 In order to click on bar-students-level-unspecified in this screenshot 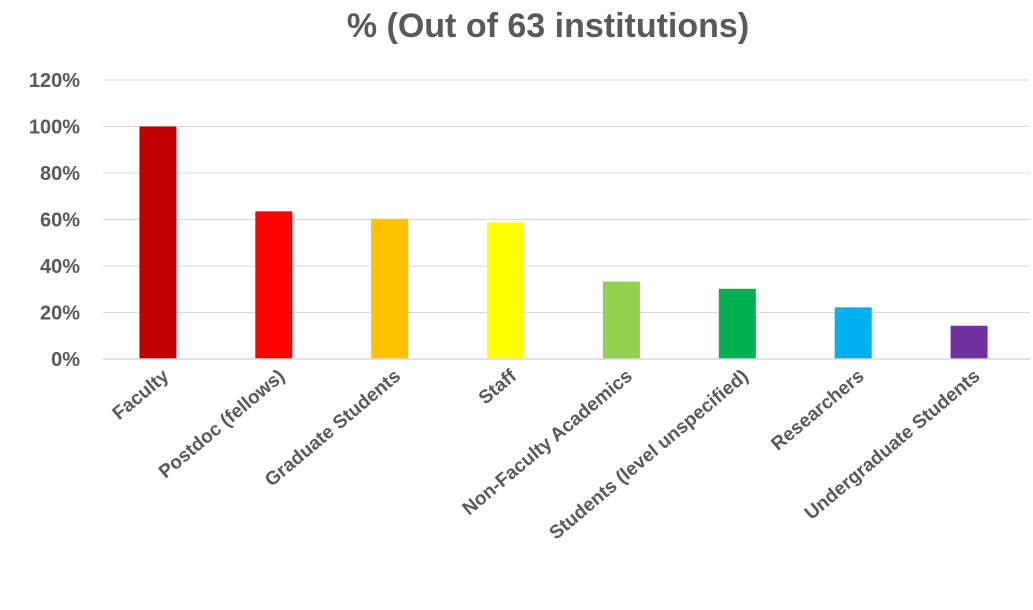, I will do `click(737, 323)`.